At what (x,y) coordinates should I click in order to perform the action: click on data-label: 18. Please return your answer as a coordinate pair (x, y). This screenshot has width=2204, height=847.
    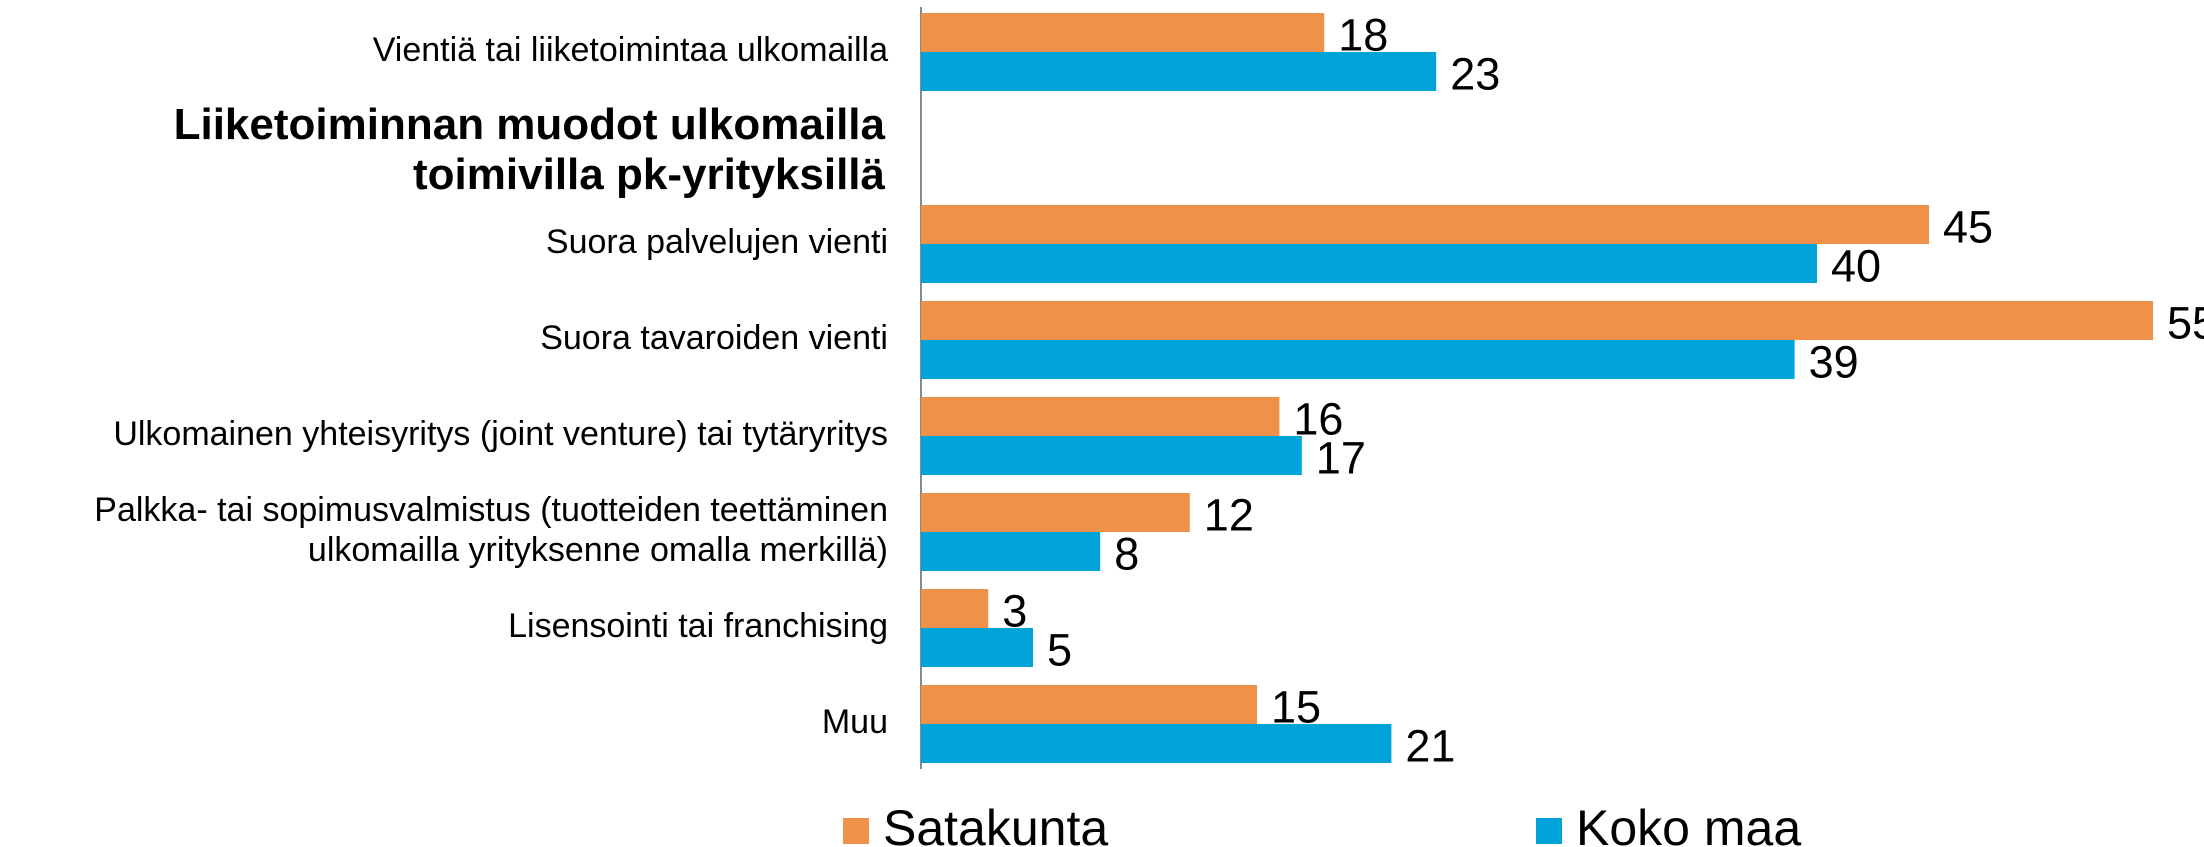
    Looking at the image, I should click on (1363, 34).